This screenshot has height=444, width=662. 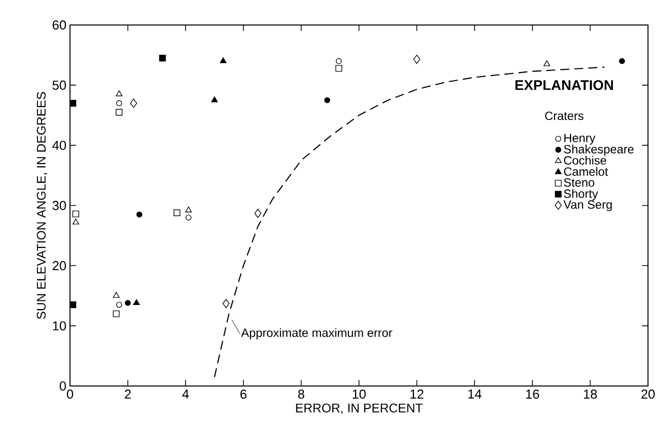 What do you see at coordinates (59, 85) in the screenshot?
I see `y-tick-label: 50` at bounding box center [59, 85].